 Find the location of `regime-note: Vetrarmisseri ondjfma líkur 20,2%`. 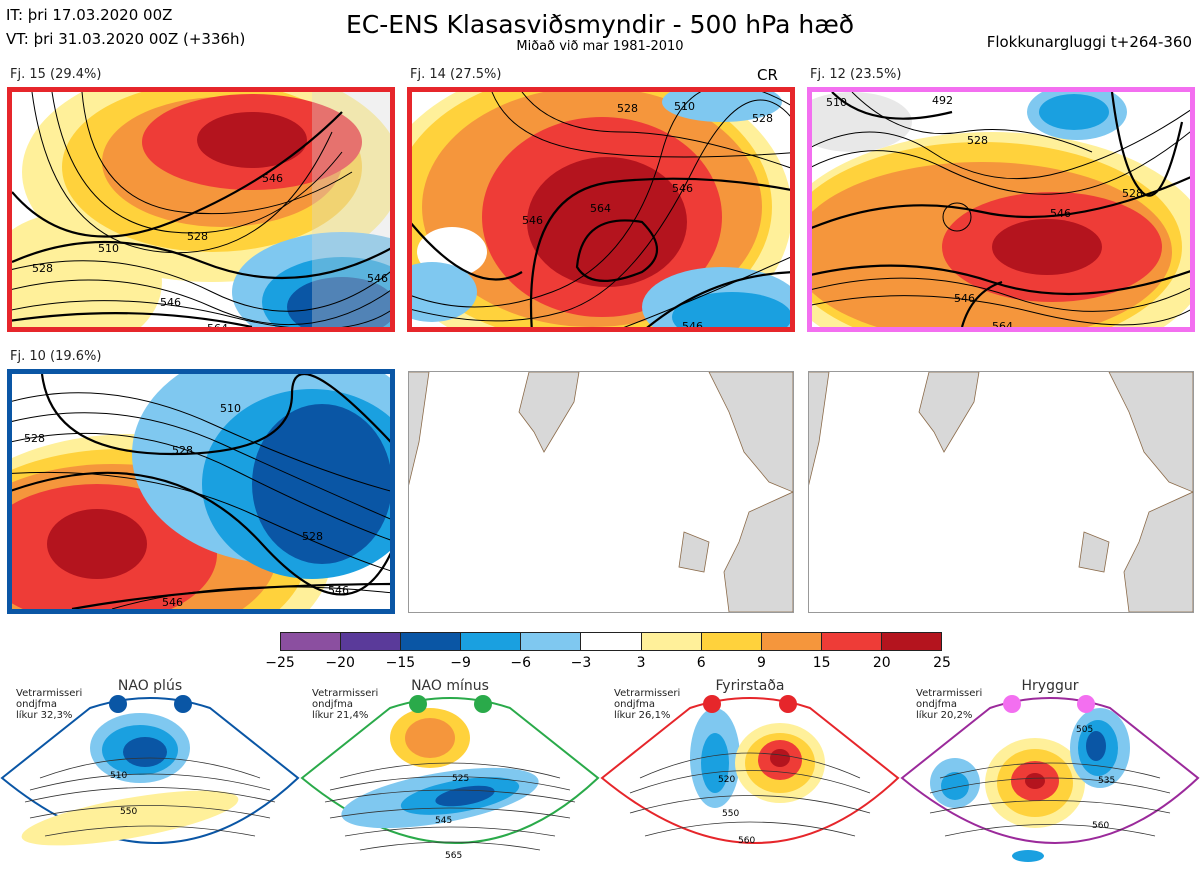

regime-note: Vetrarmisseri ondjfma líkur 20,2% is located at coordinates (949, 704).